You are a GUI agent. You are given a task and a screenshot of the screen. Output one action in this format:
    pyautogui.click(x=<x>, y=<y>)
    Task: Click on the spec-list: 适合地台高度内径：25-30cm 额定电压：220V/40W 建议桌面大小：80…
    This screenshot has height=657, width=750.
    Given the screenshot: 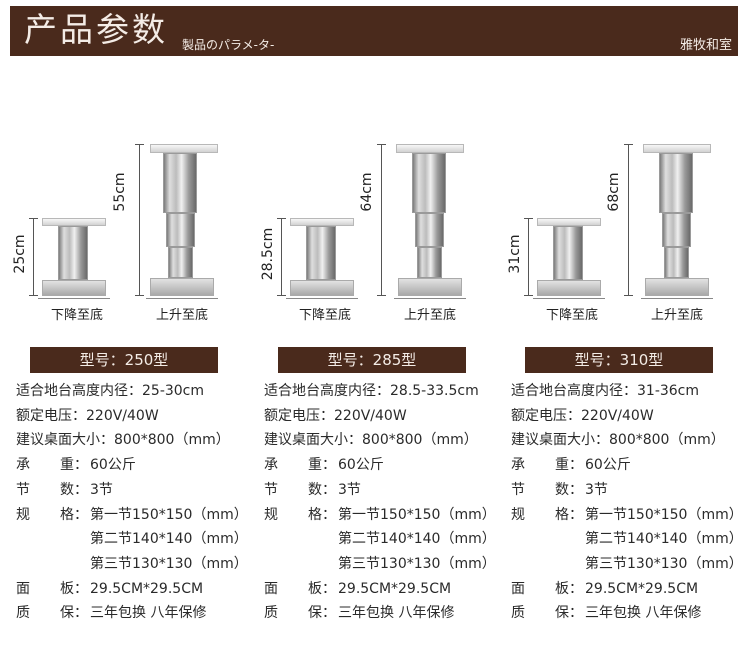 What is the action you would take?
    pyautogui.click(x=132, y=502)
    